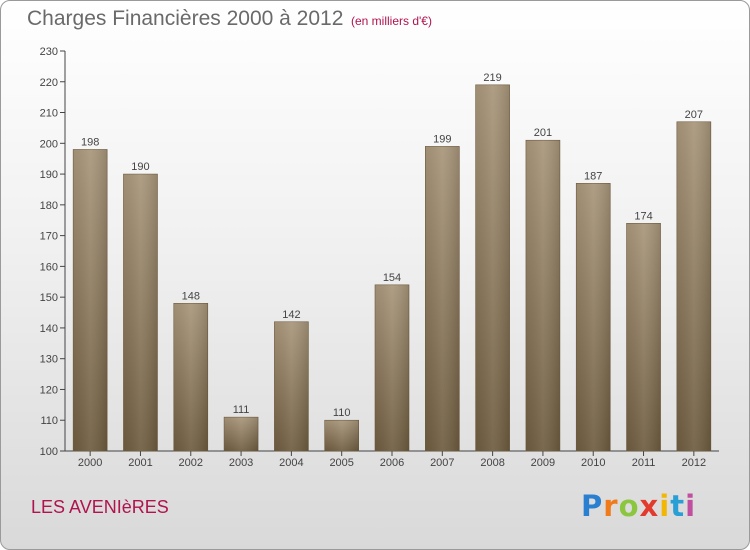 Image resolution: width=750 pixels, height=550 pixels. What do you see at coordinates (49, 360) in the screenshot?
I see `y-tick-label: 130` at bounding box center [49, 360].